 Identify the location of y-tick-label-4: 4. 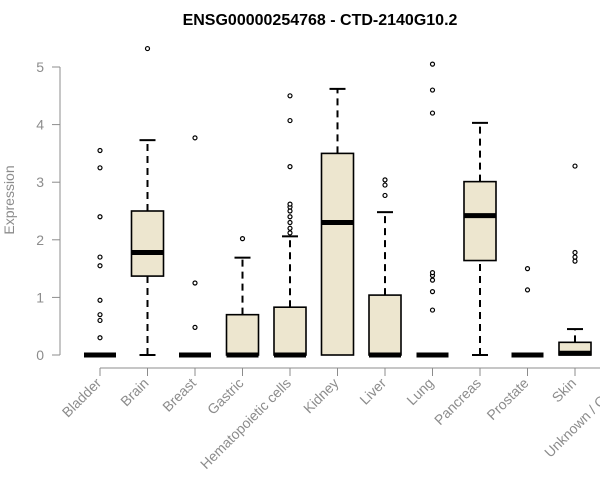
(40, 125).